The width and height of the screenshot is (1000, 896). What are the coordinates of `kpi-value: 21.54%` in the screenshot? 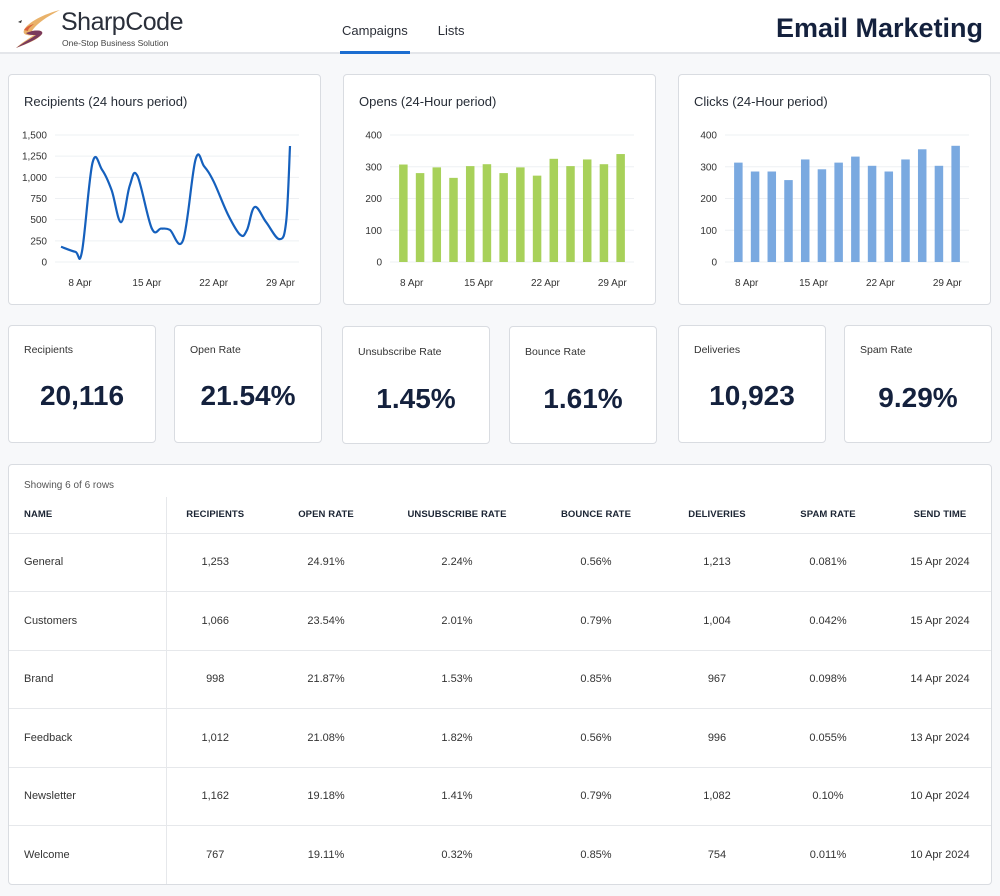 It's located at (248, 395).